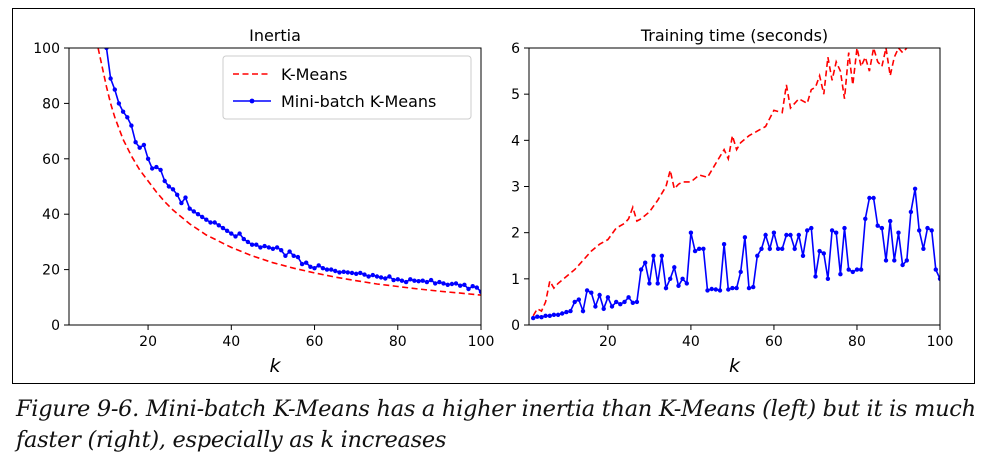 The height and width of the screenshot is (476, 988). I want to click on time-title: Training time (seconds), so click(734, 35).